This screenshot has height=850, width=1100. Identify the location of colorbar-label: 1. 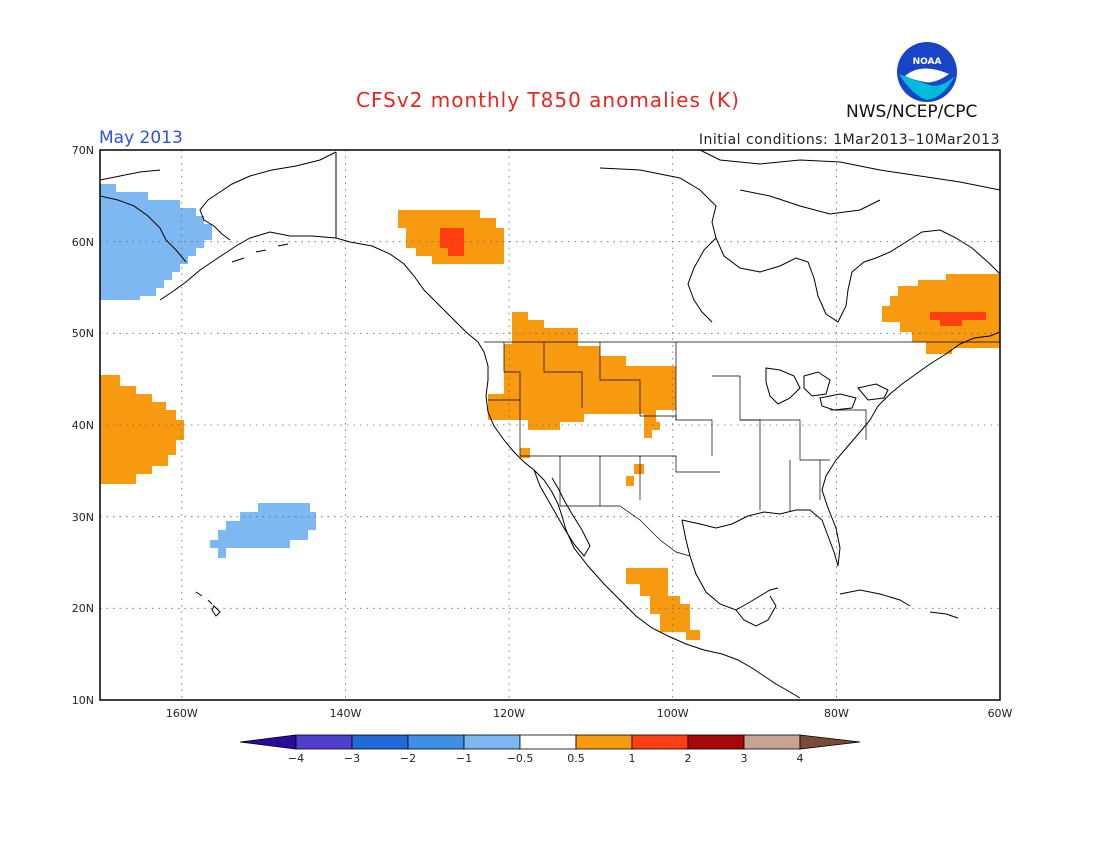
(632, 758).